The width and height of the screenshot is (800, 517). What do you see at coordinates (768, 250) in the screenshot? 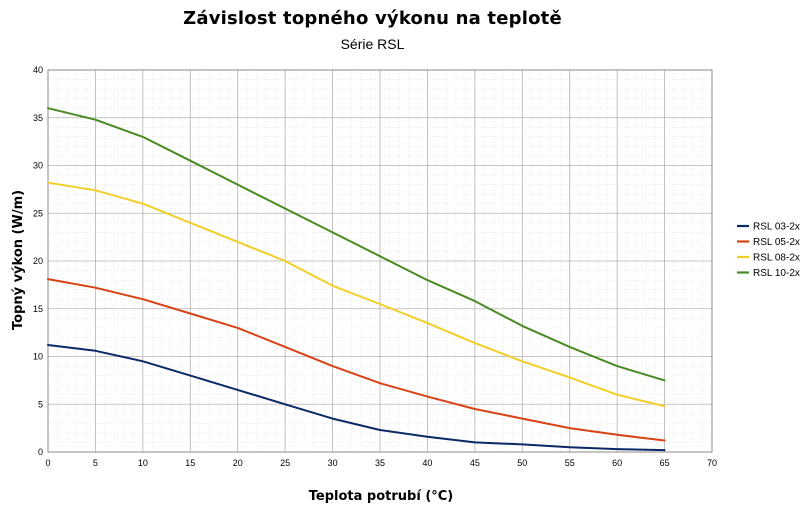
I see `legend: RSL 03-2x0 RSL 05-2x0 RSL 08-2x0 RSL 10-2x0` at bounding box center [768, 250].